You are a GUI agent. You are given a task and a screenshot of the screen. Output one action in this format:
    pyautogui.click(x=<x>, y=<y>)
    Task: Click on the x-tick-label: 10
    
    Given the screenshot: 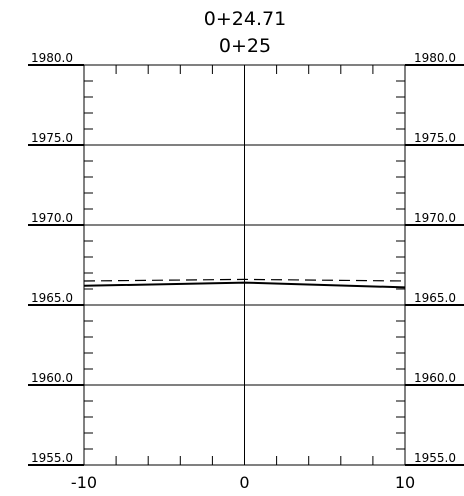 What is the action you would take?
    pyautogui.click(x=405, y=482)
    